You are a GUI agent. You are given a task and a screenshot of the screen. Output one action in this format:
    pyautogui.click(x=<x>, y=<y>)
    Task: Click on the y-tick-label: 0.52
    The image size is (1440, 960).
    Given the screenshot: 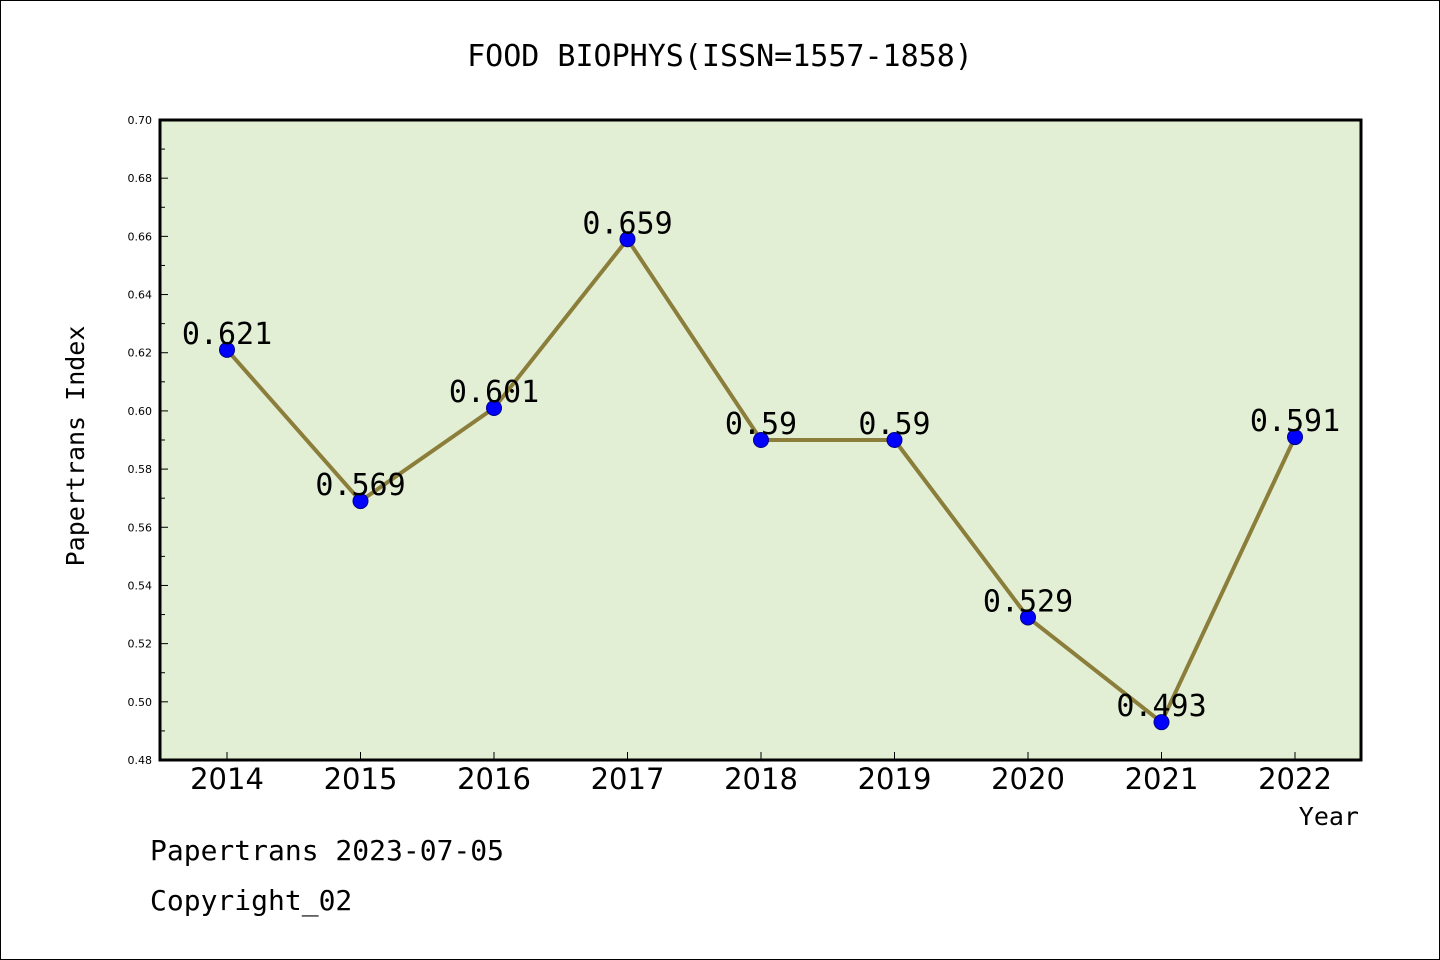 What is the action you would take?
    pyautogui.click(x=140, y=644)
    